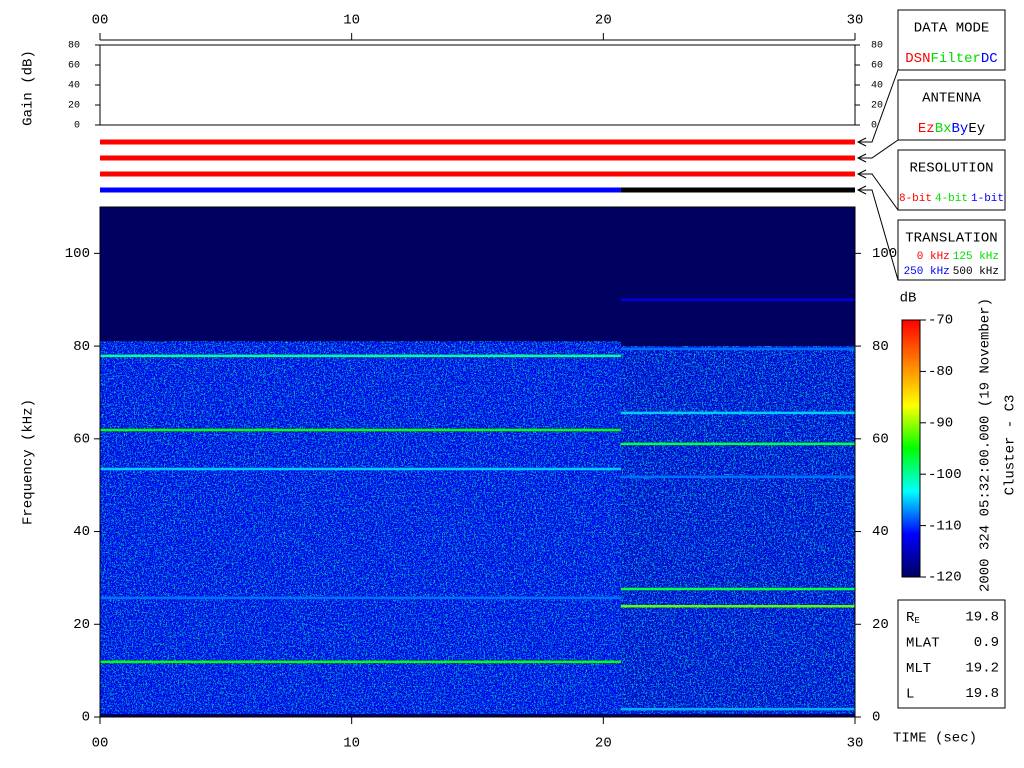 The width and height of the screenshot is (1024, 768). I want to click on legend-title: TRANSLATION, so click(951, 239).